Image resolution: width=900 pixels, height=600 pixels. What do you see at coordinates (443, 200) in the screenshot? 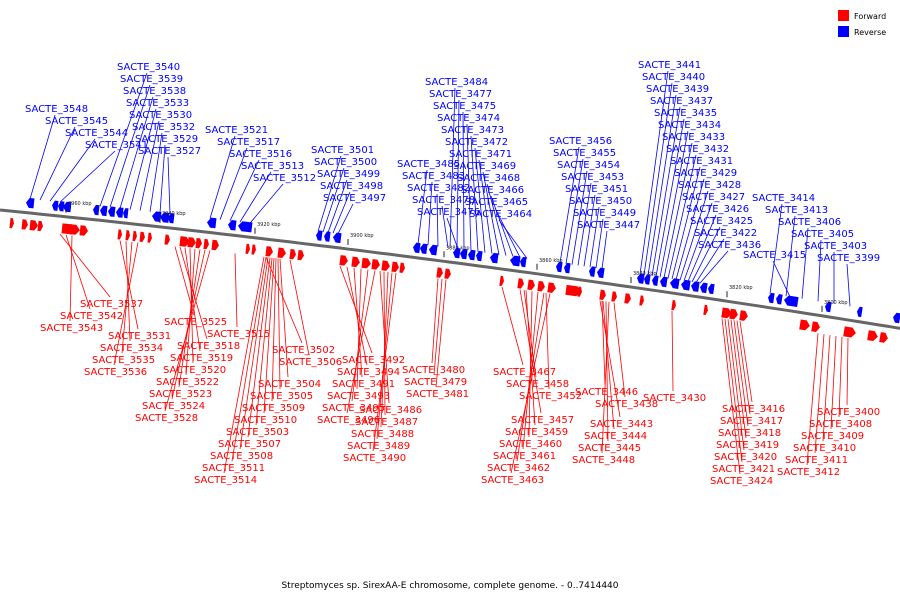
I see `gene-label: SACTE_3478` at bounding box center [443, 200].